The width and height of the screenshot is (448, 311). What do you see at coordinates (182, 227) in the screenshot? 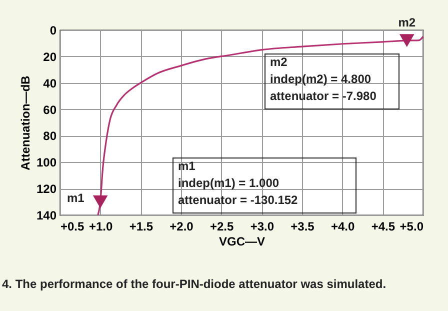
I see `x-tick-label: +2.0` at bounding box center [182, 227].